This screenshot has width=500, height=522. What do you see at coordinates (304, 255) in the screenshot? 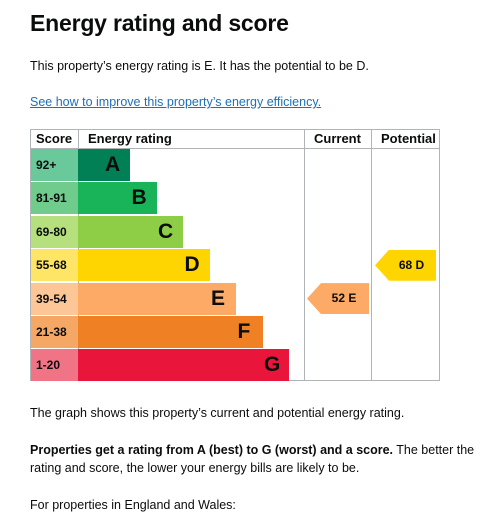
I see `current-column-divider` at bounding box center [304, 255].